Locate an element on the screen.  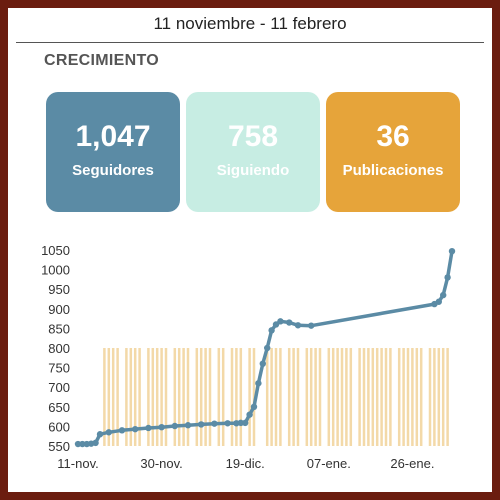
y-tick-label: 1000 is located at coordinates (55, 270).